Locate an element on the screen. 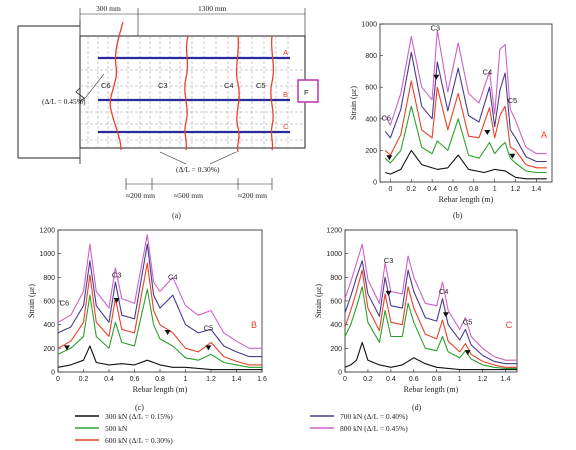 Image resolution: width=576 pixels, height=450 pixels. caption-c: (c) is located at coordinates (139, 407).